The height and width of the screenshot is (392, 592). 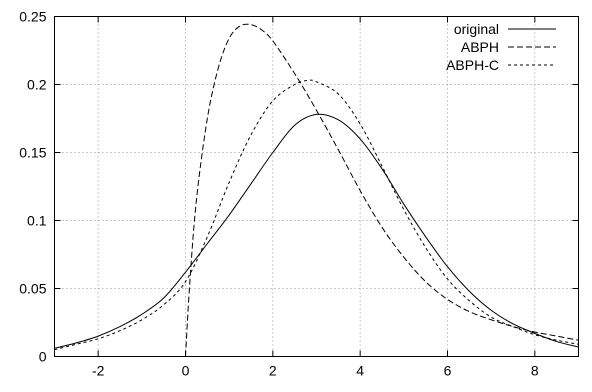 What do you see at coordinates (476, 29) in the screenshot?
I see `legend-label: original` at bounding box center [476, 29].